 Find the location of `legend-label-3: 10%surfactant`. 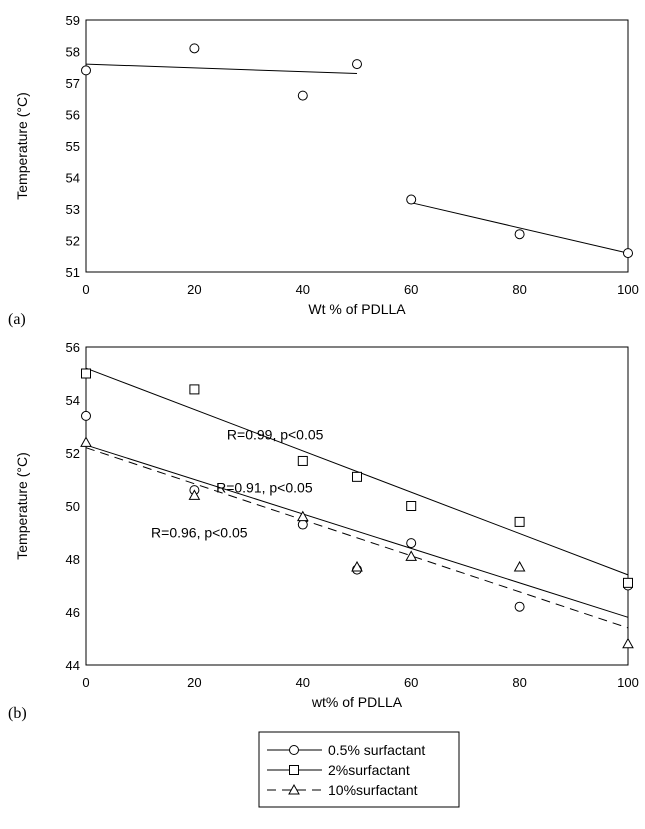

legend-label-3: 10%surfactant is located at coordinates (373, 790).